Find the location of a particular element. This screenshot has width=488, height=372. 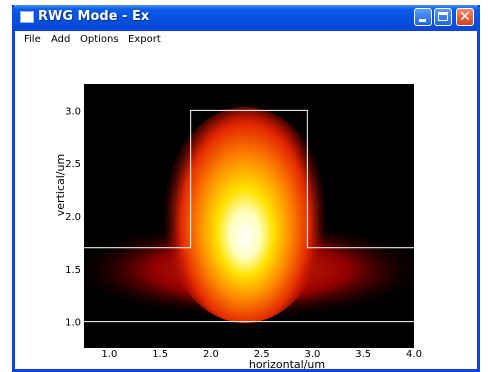

minimize-icon is located at coordinates (422, 20).